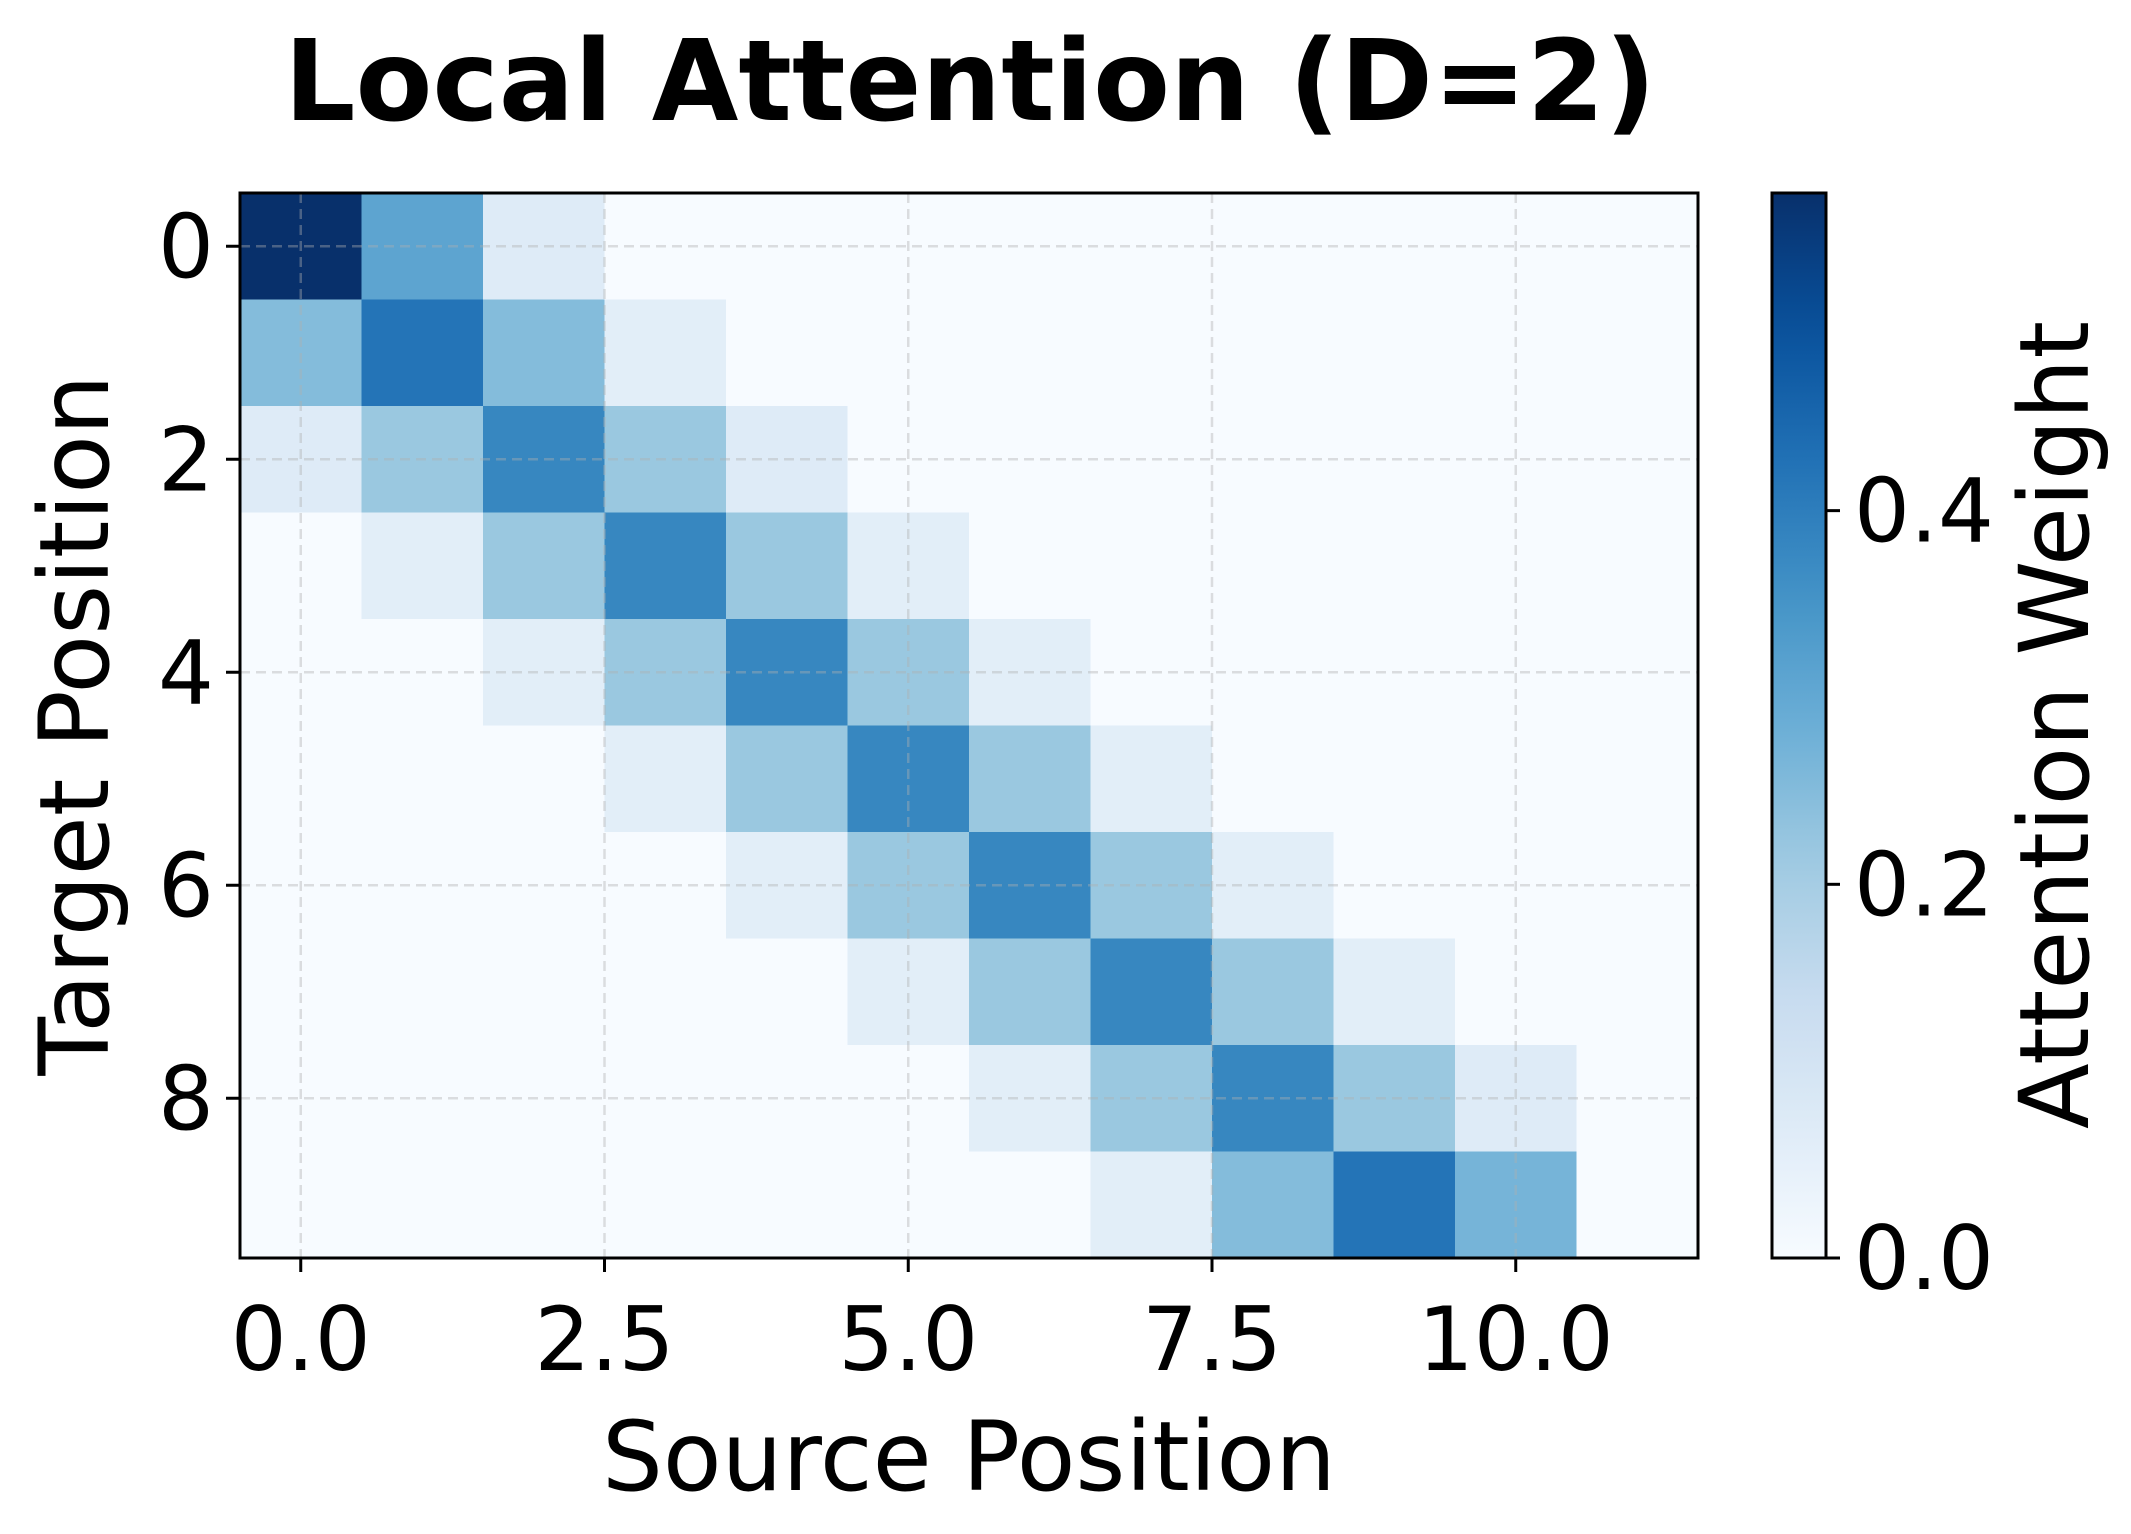 This screenshot has width=2131, height=1534. What do you see at coordinates (422, 566) in the screenshot?
I see `heatmap-cell-r3-c1` at bounding box center [422, 566].